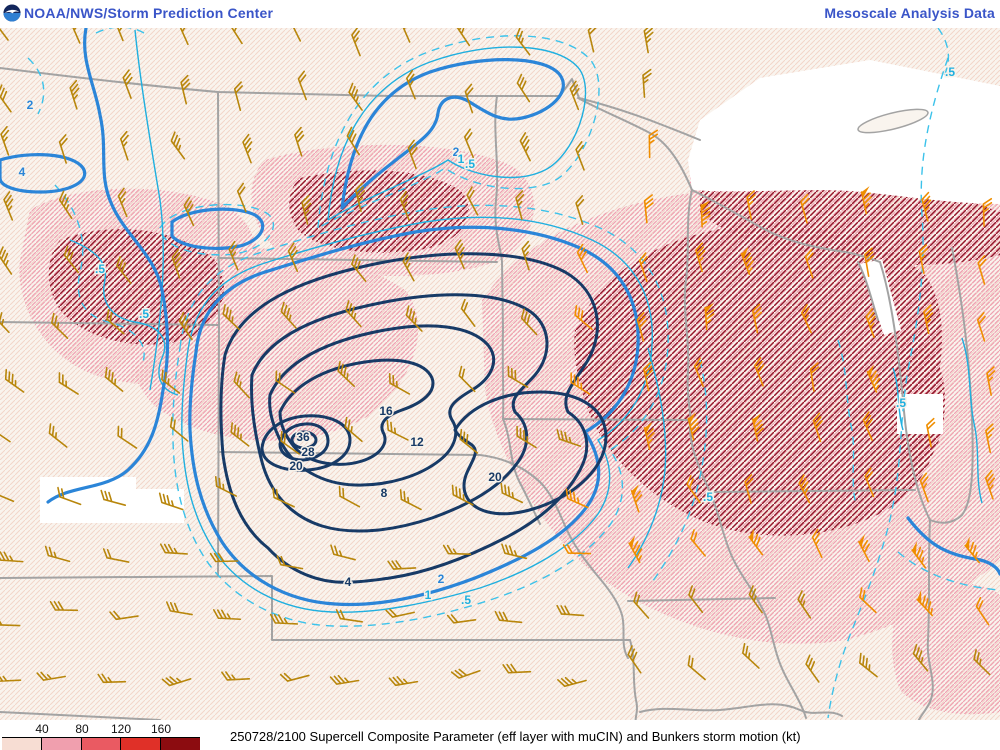 Image resolution: width=1000 pixels, height=750 pixels. I want to click on color-scale-tick-label: 120, so click(121, 729).